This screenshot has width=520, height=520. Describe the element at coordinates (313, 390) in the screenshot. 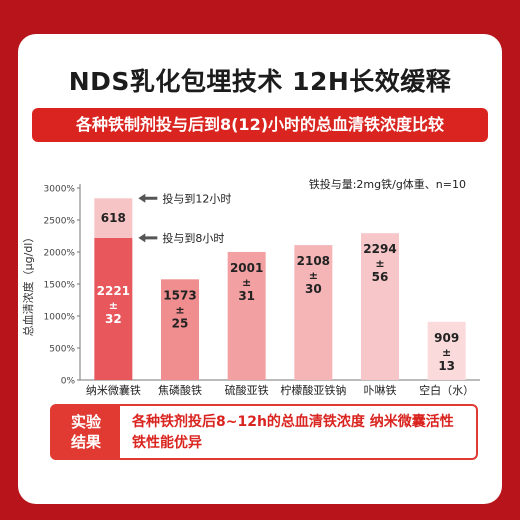

I see `category-label: 柠檬酸亚铁钠` at that location.